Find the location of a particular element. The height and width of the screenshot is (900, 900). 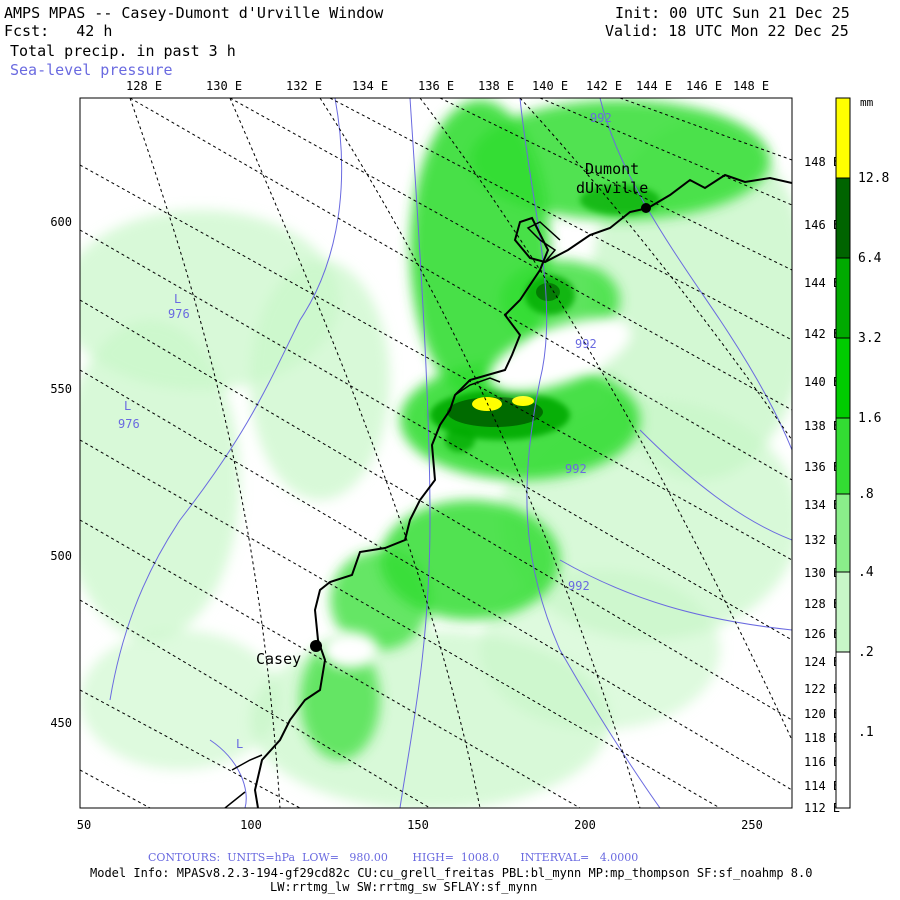

right-lon-label: 144 E is located at coordinates (822, 283).